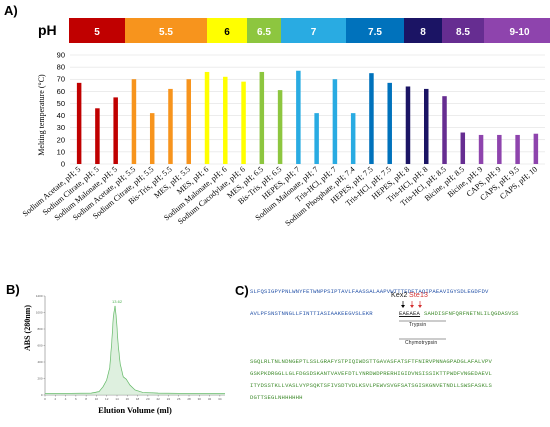 Image resolution: width=550 pixels, height=427 pixels. What do you see at coordinates (61, 110) in the screenshot?
I see `y-axis-ticks: 0 10 20 30 40 50 60 70 80 90` at bounding box center [61, 110].